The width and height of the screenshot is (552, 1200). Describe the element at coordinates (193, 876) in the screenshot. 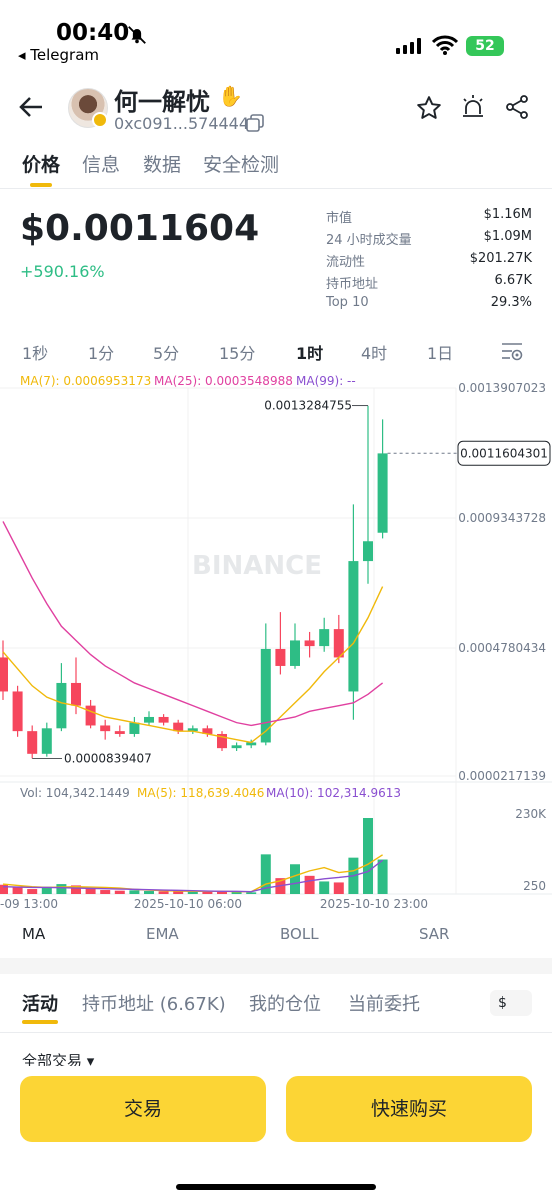

I see `vol-ma10-line` at that location.